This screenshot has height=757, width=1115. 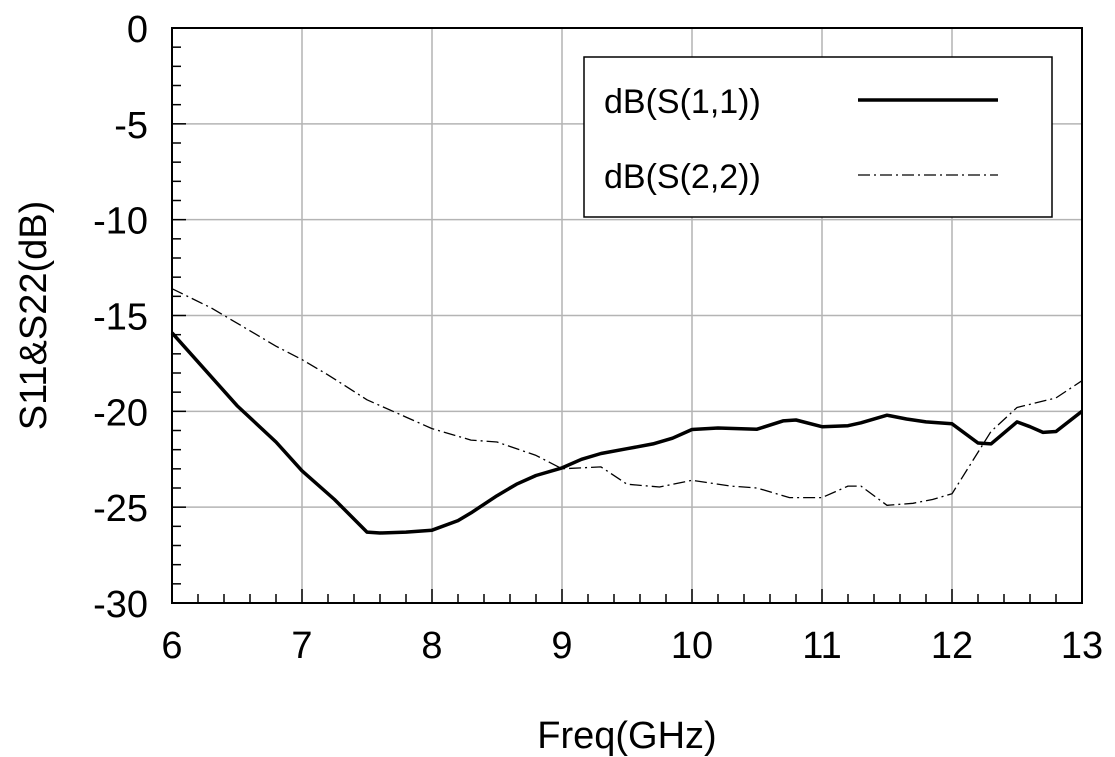 I want to click on x-tick-label: 11, so click(x=821, y=646).